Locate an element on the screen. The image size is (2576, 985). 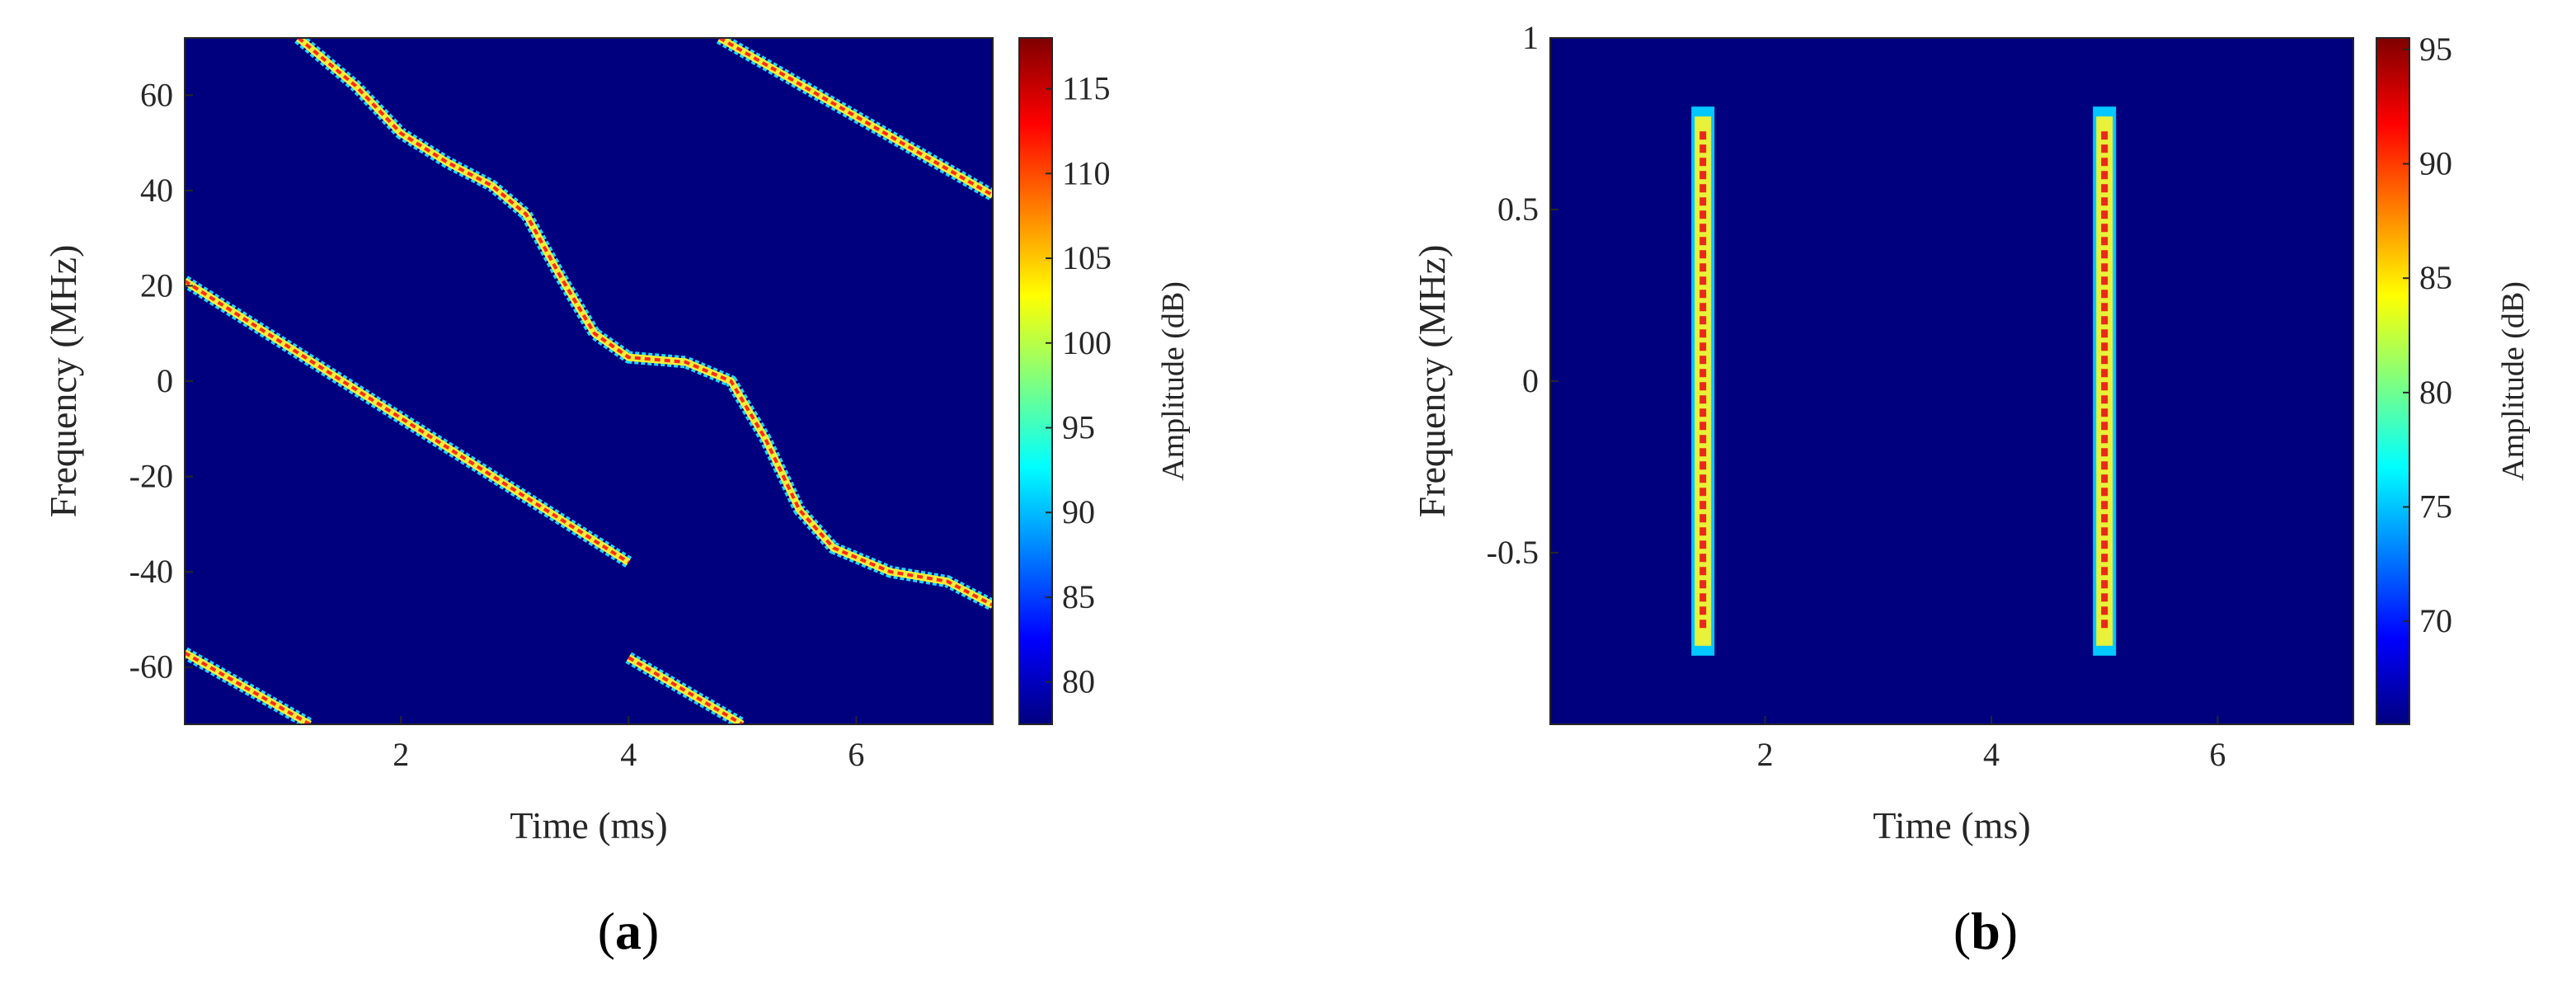
y-tick-label: 0.5 is located at coordinates (1518, 209).